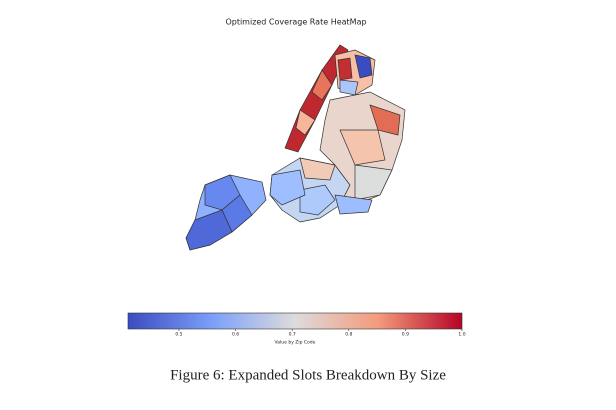  I want to click on colorbar-tick-label: 0.9, so click(405, 335).